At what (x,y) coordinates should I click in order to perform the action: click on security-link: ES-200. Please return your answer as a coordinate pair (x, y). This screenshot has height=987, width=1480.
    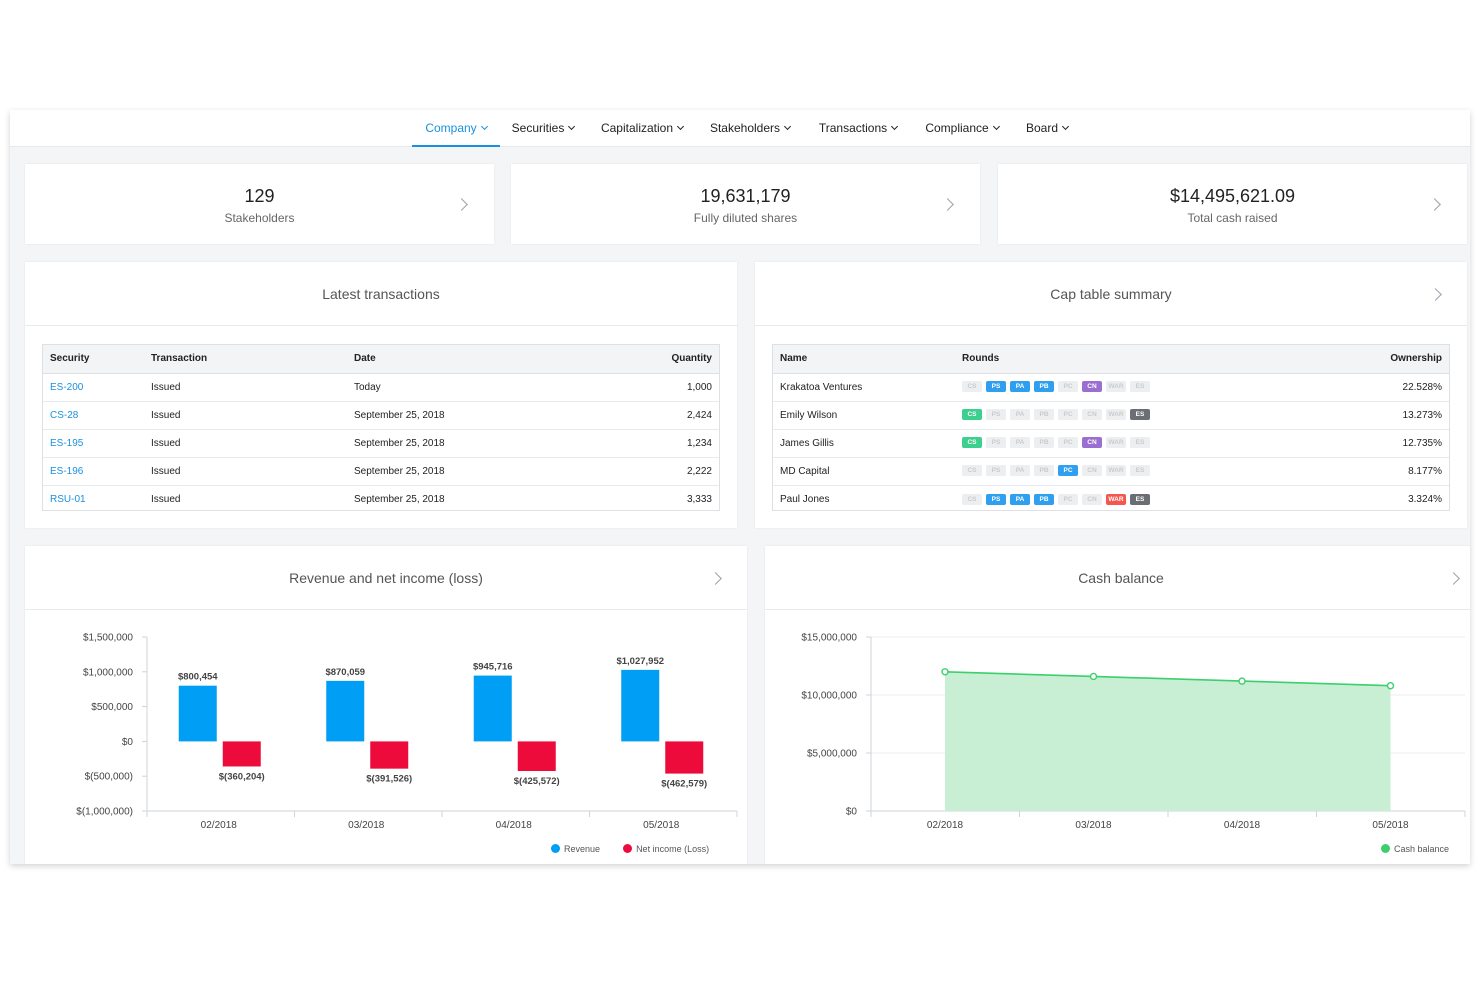
    Looking at the image, I should click on (67, 387).